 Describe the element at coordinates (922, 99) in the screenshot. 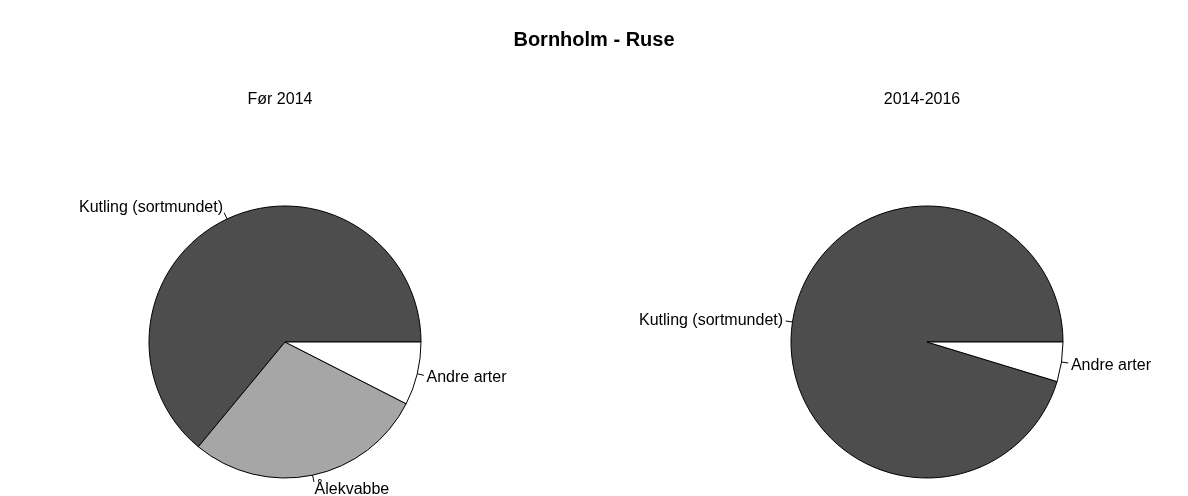

I see `chart-title: 2014-2016` at that location.